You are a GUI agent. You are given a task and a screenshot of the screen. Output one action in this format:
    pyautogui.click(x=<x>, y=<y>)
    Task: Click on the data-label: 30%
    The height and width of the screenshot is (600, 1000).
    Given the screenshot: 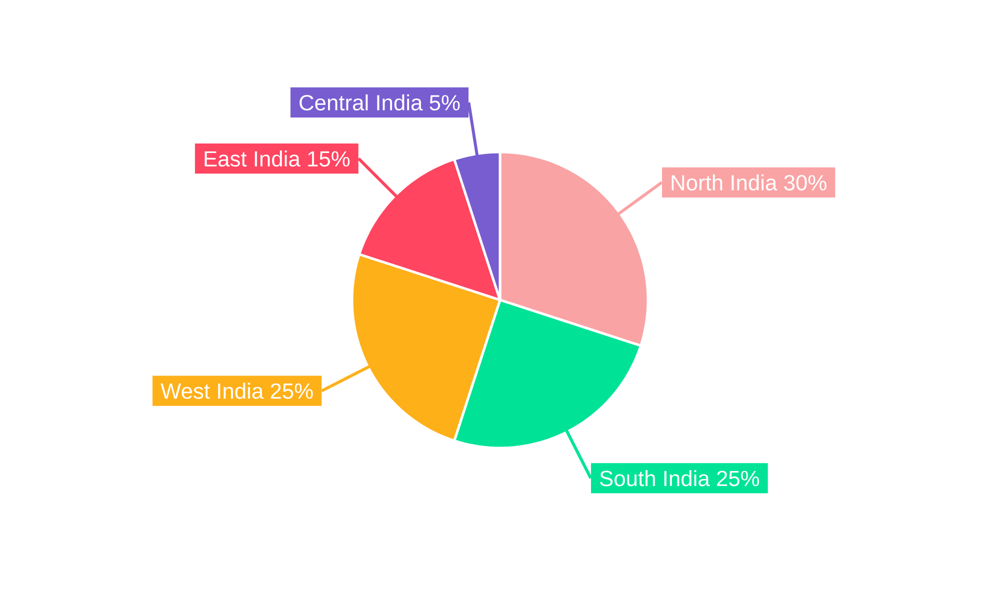 What is the action you would take?
    pyautogui.click(x=805, y=182)
    